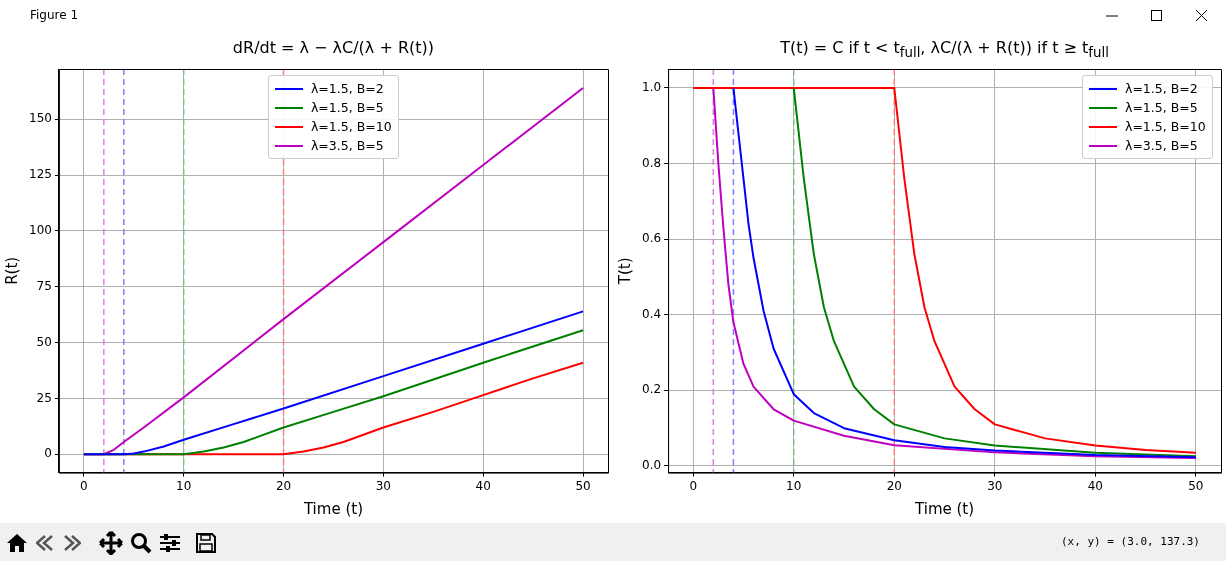 Image resolution: width=1226 pixels, height=561 pixels. I want to click on caption: Figure 1, so click(54, 15).